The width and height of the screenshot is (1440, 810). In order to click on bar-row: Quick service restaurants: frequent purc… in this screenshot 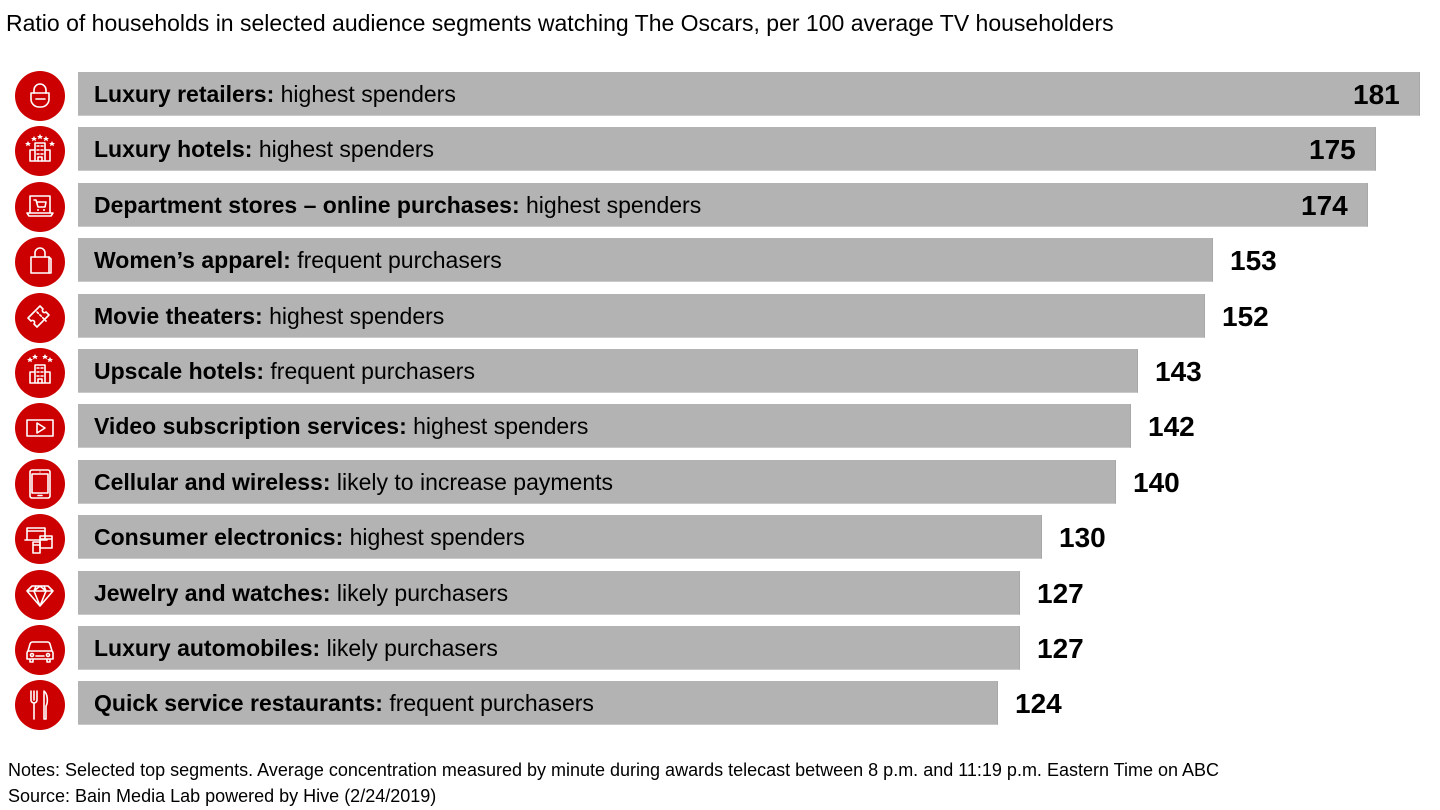, I will do `click(720, 705)`.